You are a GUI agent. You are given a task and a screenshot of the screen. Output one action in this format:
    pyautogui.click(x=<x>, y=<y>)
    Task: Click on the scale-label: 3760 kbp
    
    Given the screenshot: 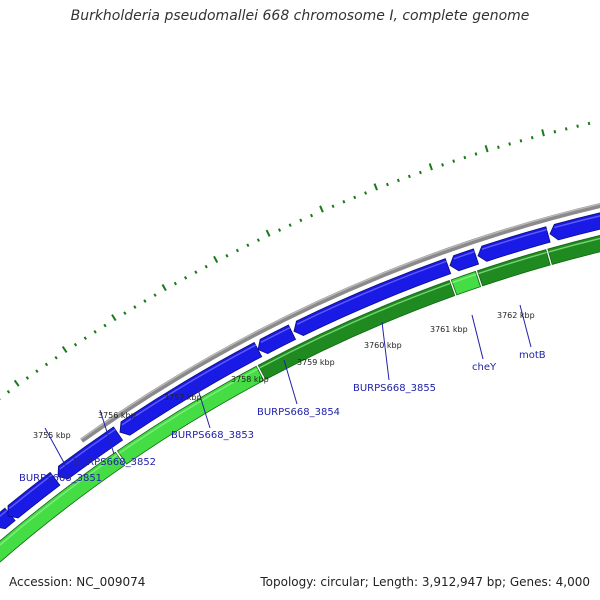 What is the action you would take?
    pyautogui.click(x=383, y=345)
    